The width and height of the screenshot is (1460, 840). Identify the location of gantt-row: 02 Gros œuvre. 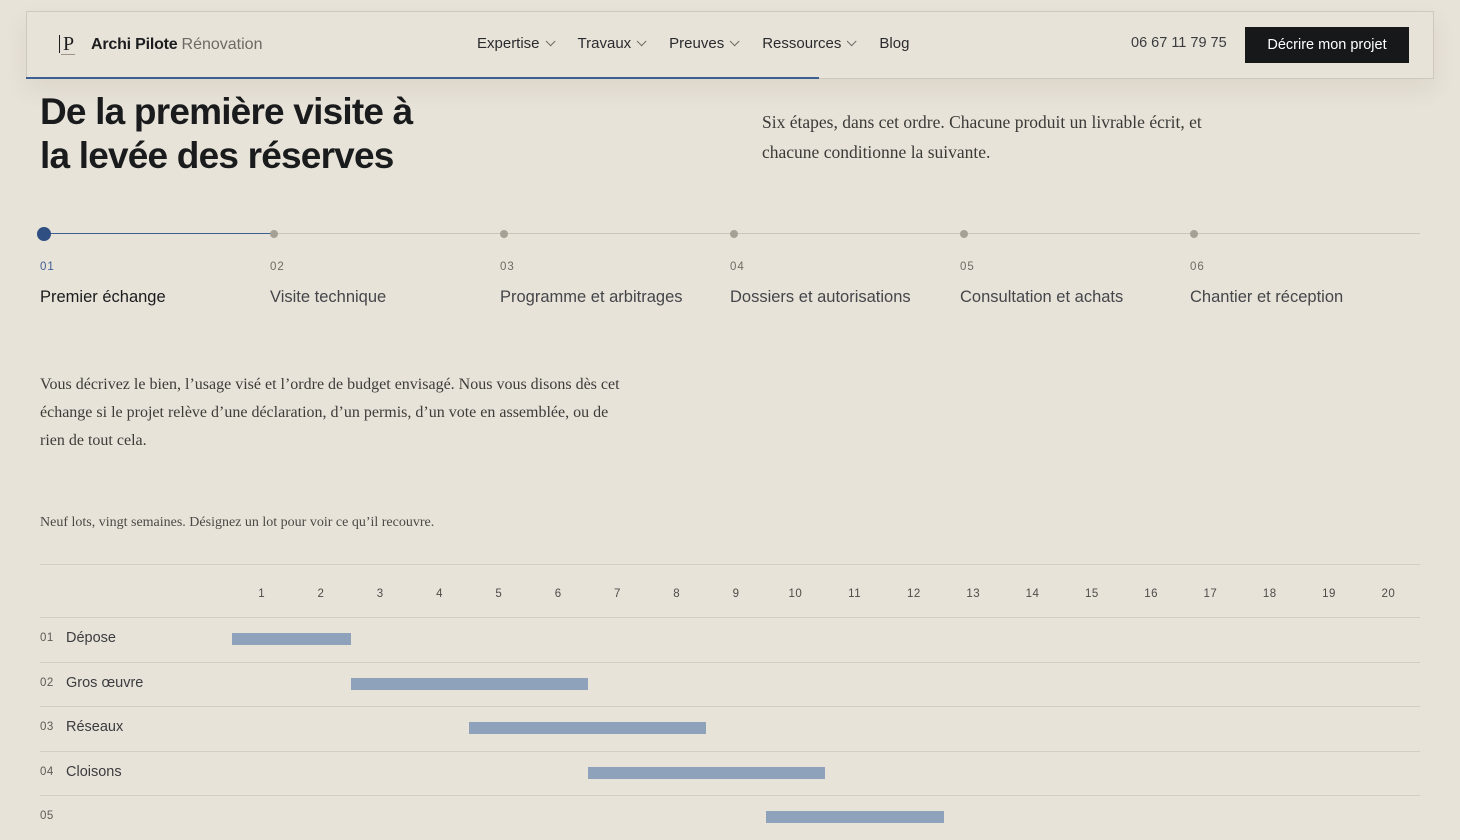
(730, 684).